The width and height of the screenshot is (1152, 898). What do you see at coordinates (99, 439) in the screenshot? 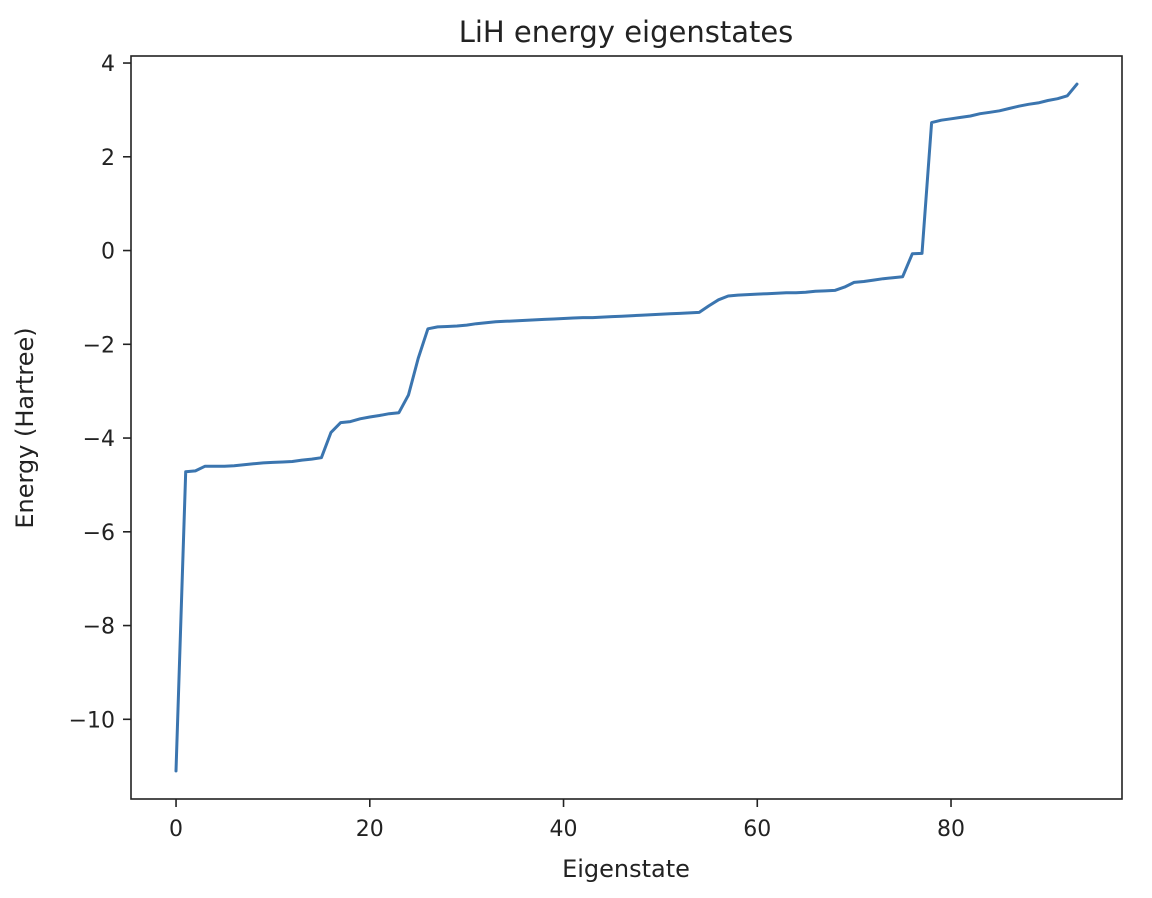
I see `y-tick-label: −4` at bounding box center [99, 439].